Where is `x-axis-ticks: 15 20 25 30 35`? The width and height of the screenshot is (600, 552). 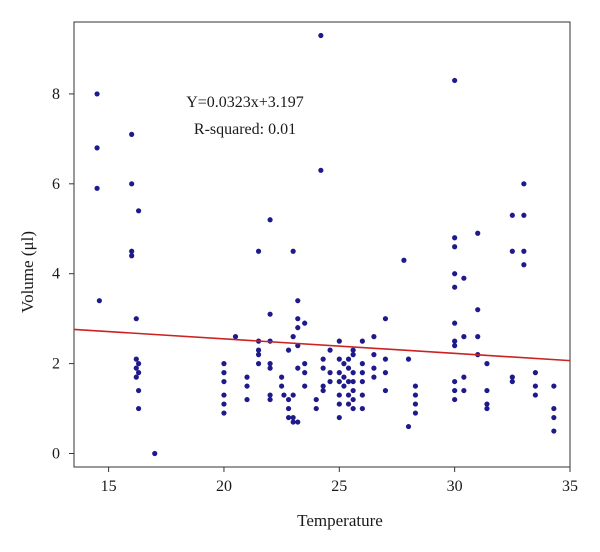 x-axis-ticks: 15 20 25 30 35 is located at coordinates (339, 481).